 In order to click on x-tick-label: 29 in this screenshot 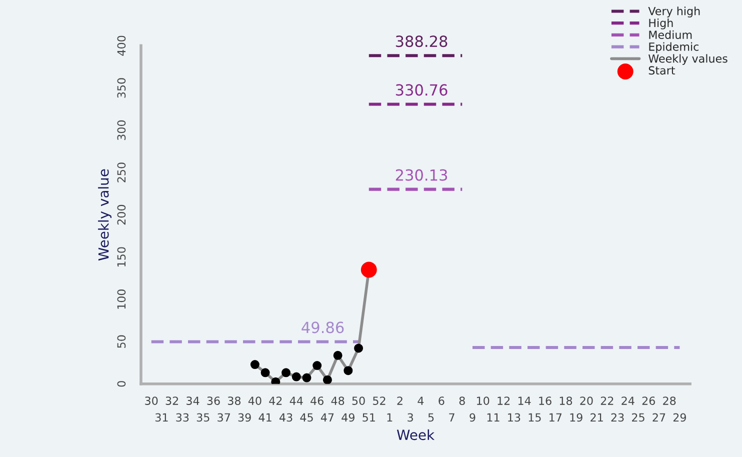, I will do `click(679, 417)`.